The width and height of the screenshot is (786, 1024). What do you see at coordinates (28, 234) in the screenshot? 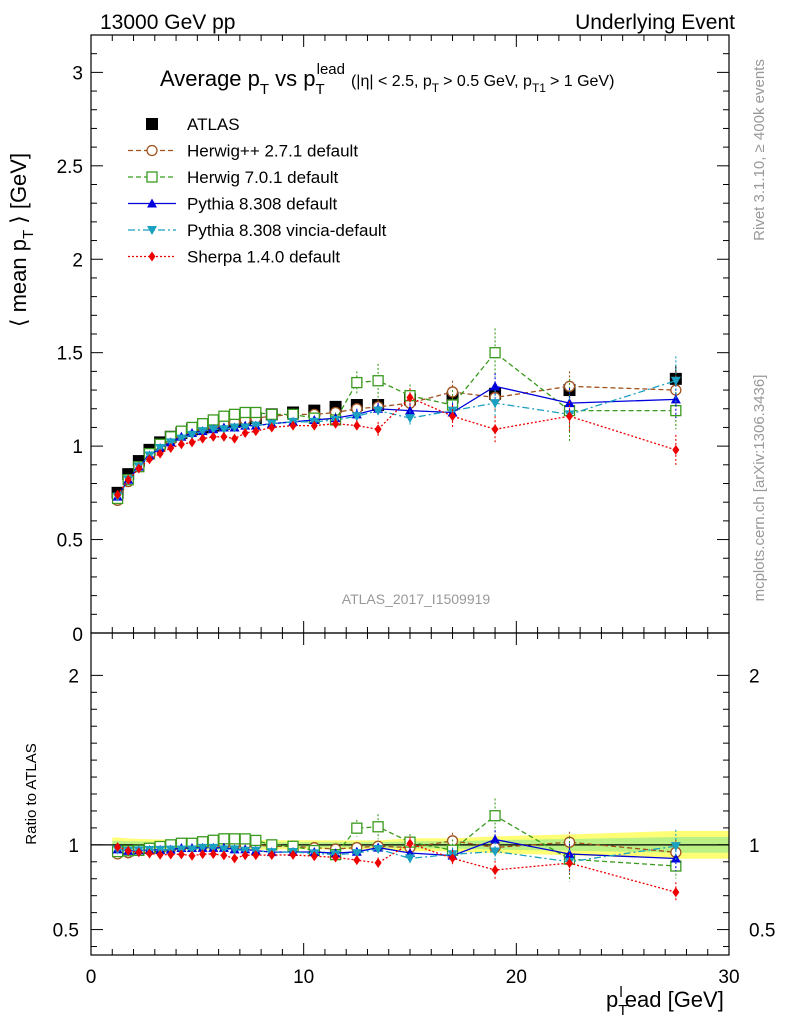
I see `main-ylabel-sub: T` at bounding box center [28, 234].